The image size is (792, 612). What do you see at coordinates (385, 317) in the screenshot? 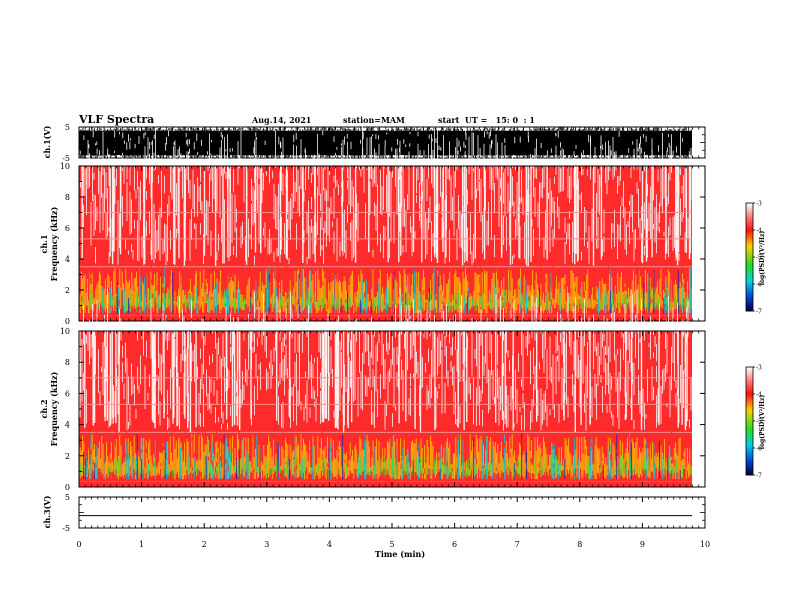
I see `ch1-spectrogram-low-strip` at bounding box center [385, 317].